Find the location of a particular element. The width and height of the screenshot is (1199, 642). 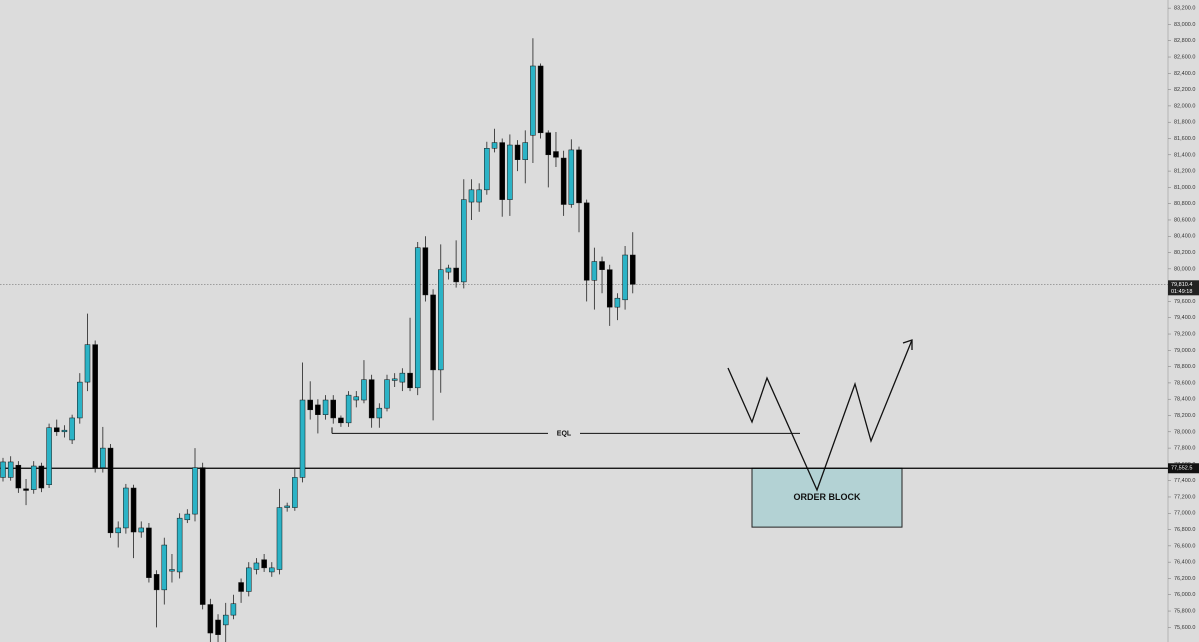

projection-path is located at coordinates (820, 415).